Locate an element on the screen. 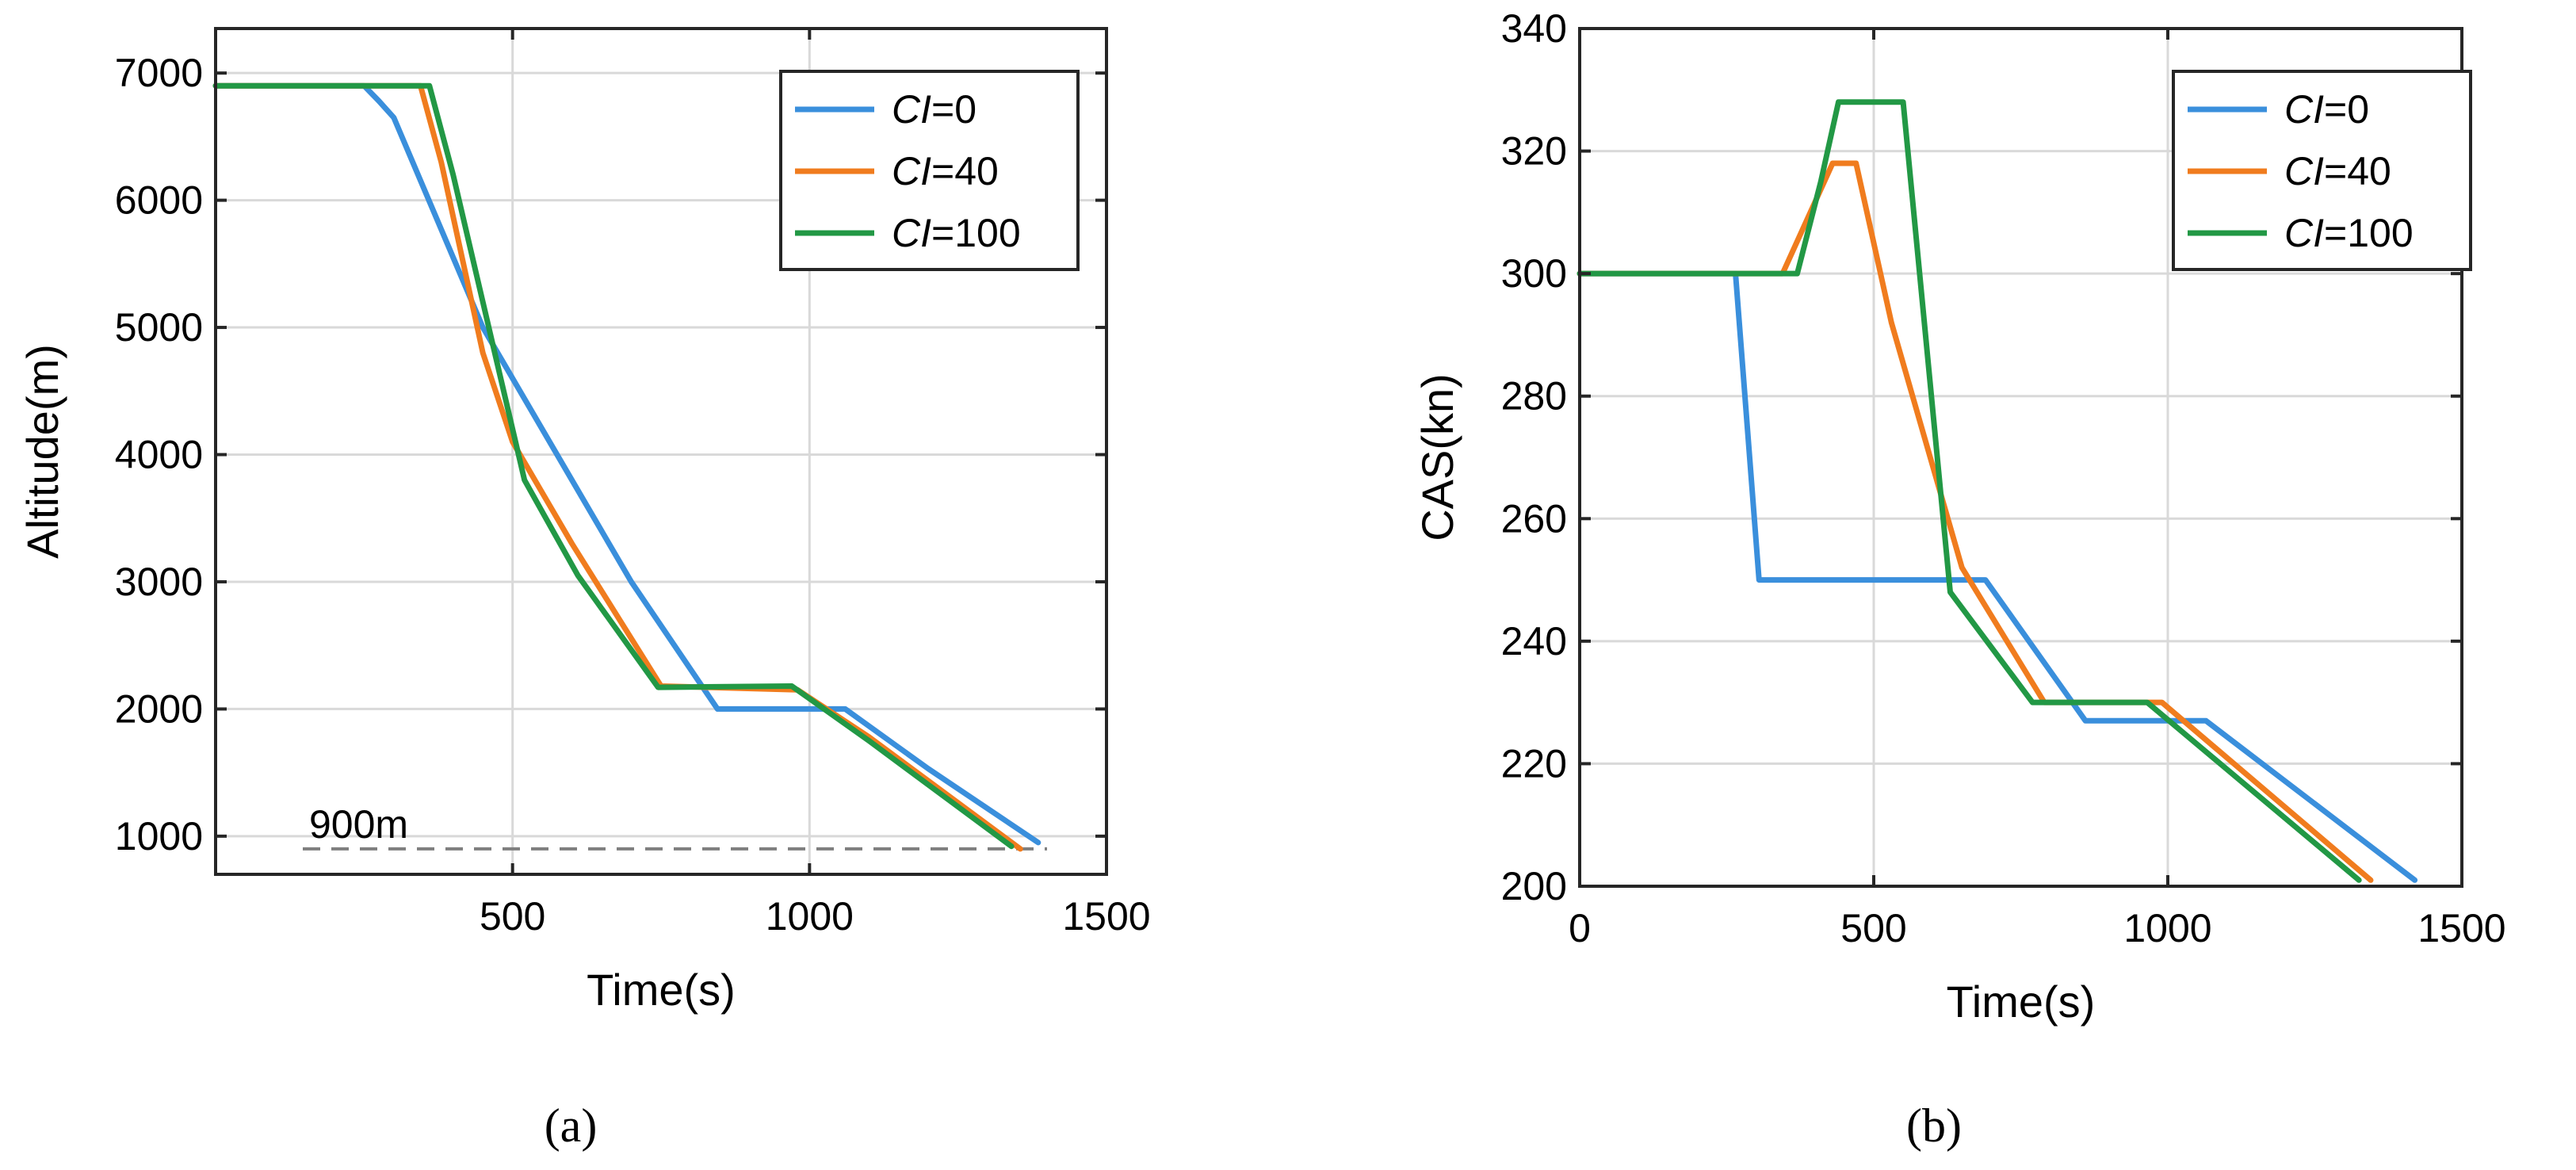 Image resolution: width=2576 pixels, height=1170 pixels. y-axis-label: CAS(kn) is located at coordinates (1437, 457).